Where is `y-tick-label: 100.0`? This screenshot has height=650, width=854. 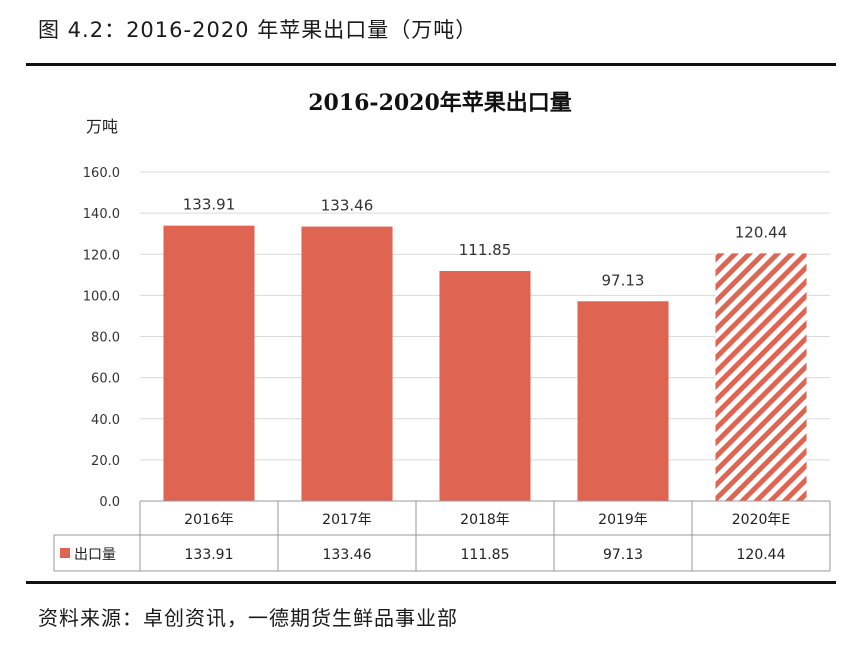 y-tick-label: 100.0 is located at coordinates (101, 296).